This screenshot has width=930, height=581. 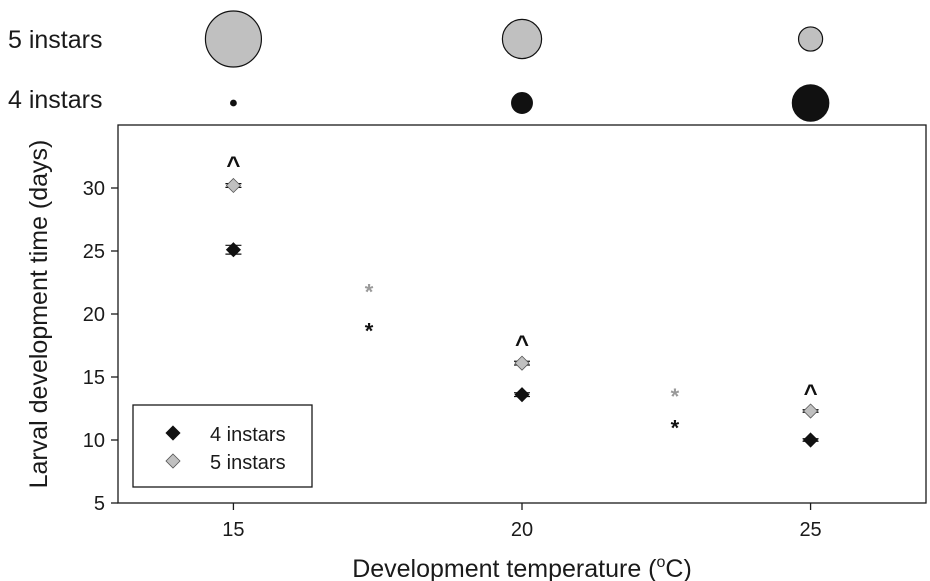 What do you see at coordinates (173, 461) in the screenshot?
I see `legend-marker-5-instars` at bounding box center [173, 461].